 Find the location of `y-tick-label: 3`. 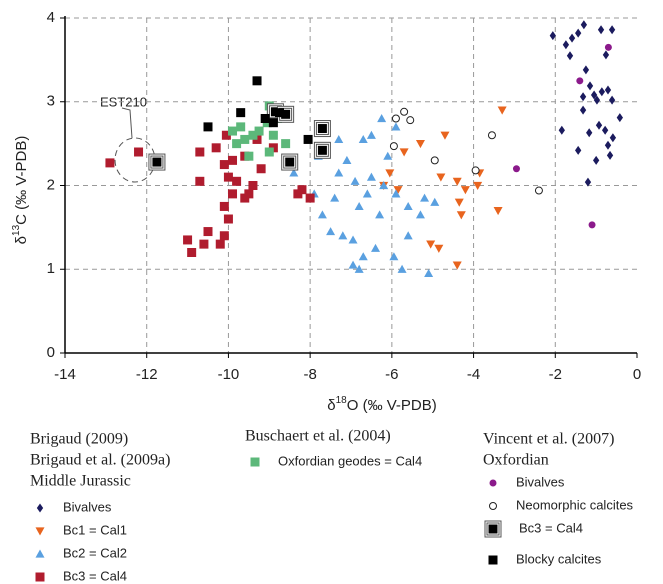

y-tick-label: 3 is located at coordinates (51, 101).